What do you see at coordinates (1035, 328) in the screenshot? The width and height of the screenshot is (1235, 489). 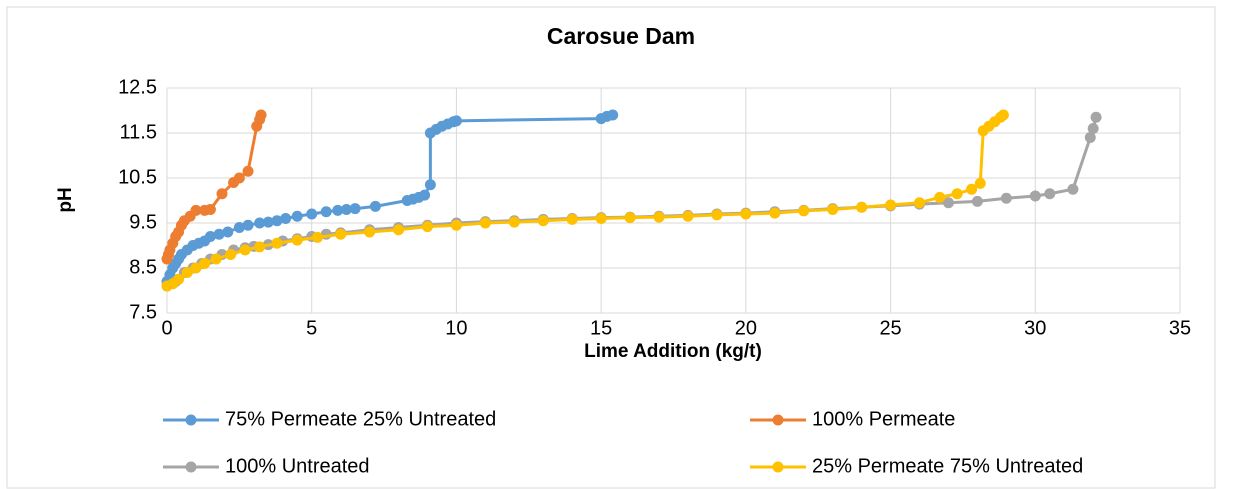 I see `x-tick-label: 30` at bounding box center [1035, 328].